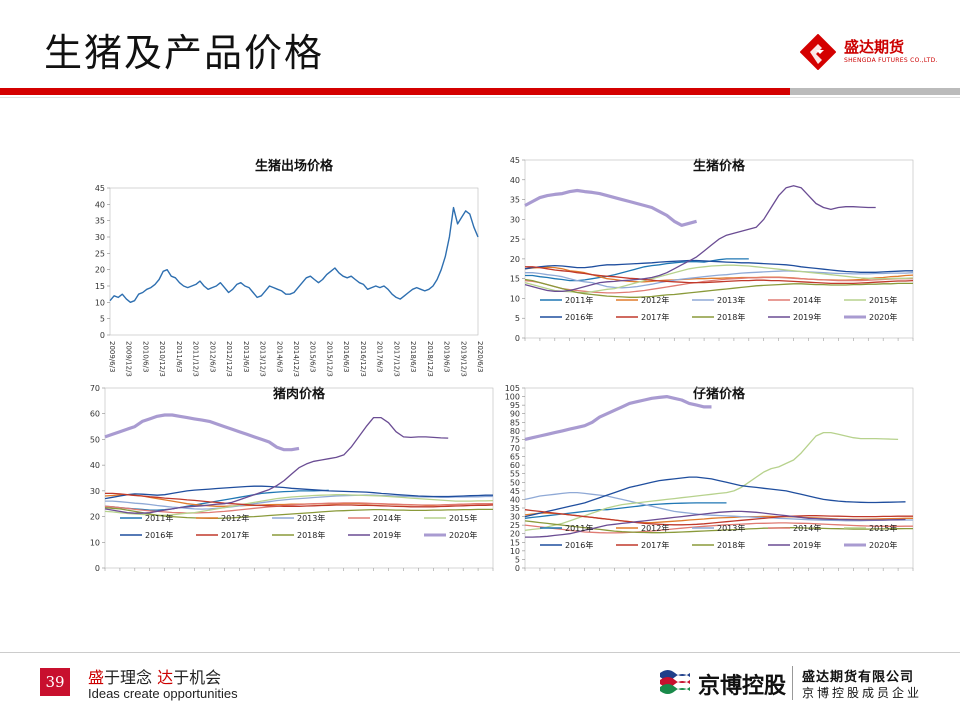 This screenshot has height=720, width=960. What do you see at coordinates (807, 545) in the screenshot?
I see `legend-label: 2019年` at bounding box center [807, 545].